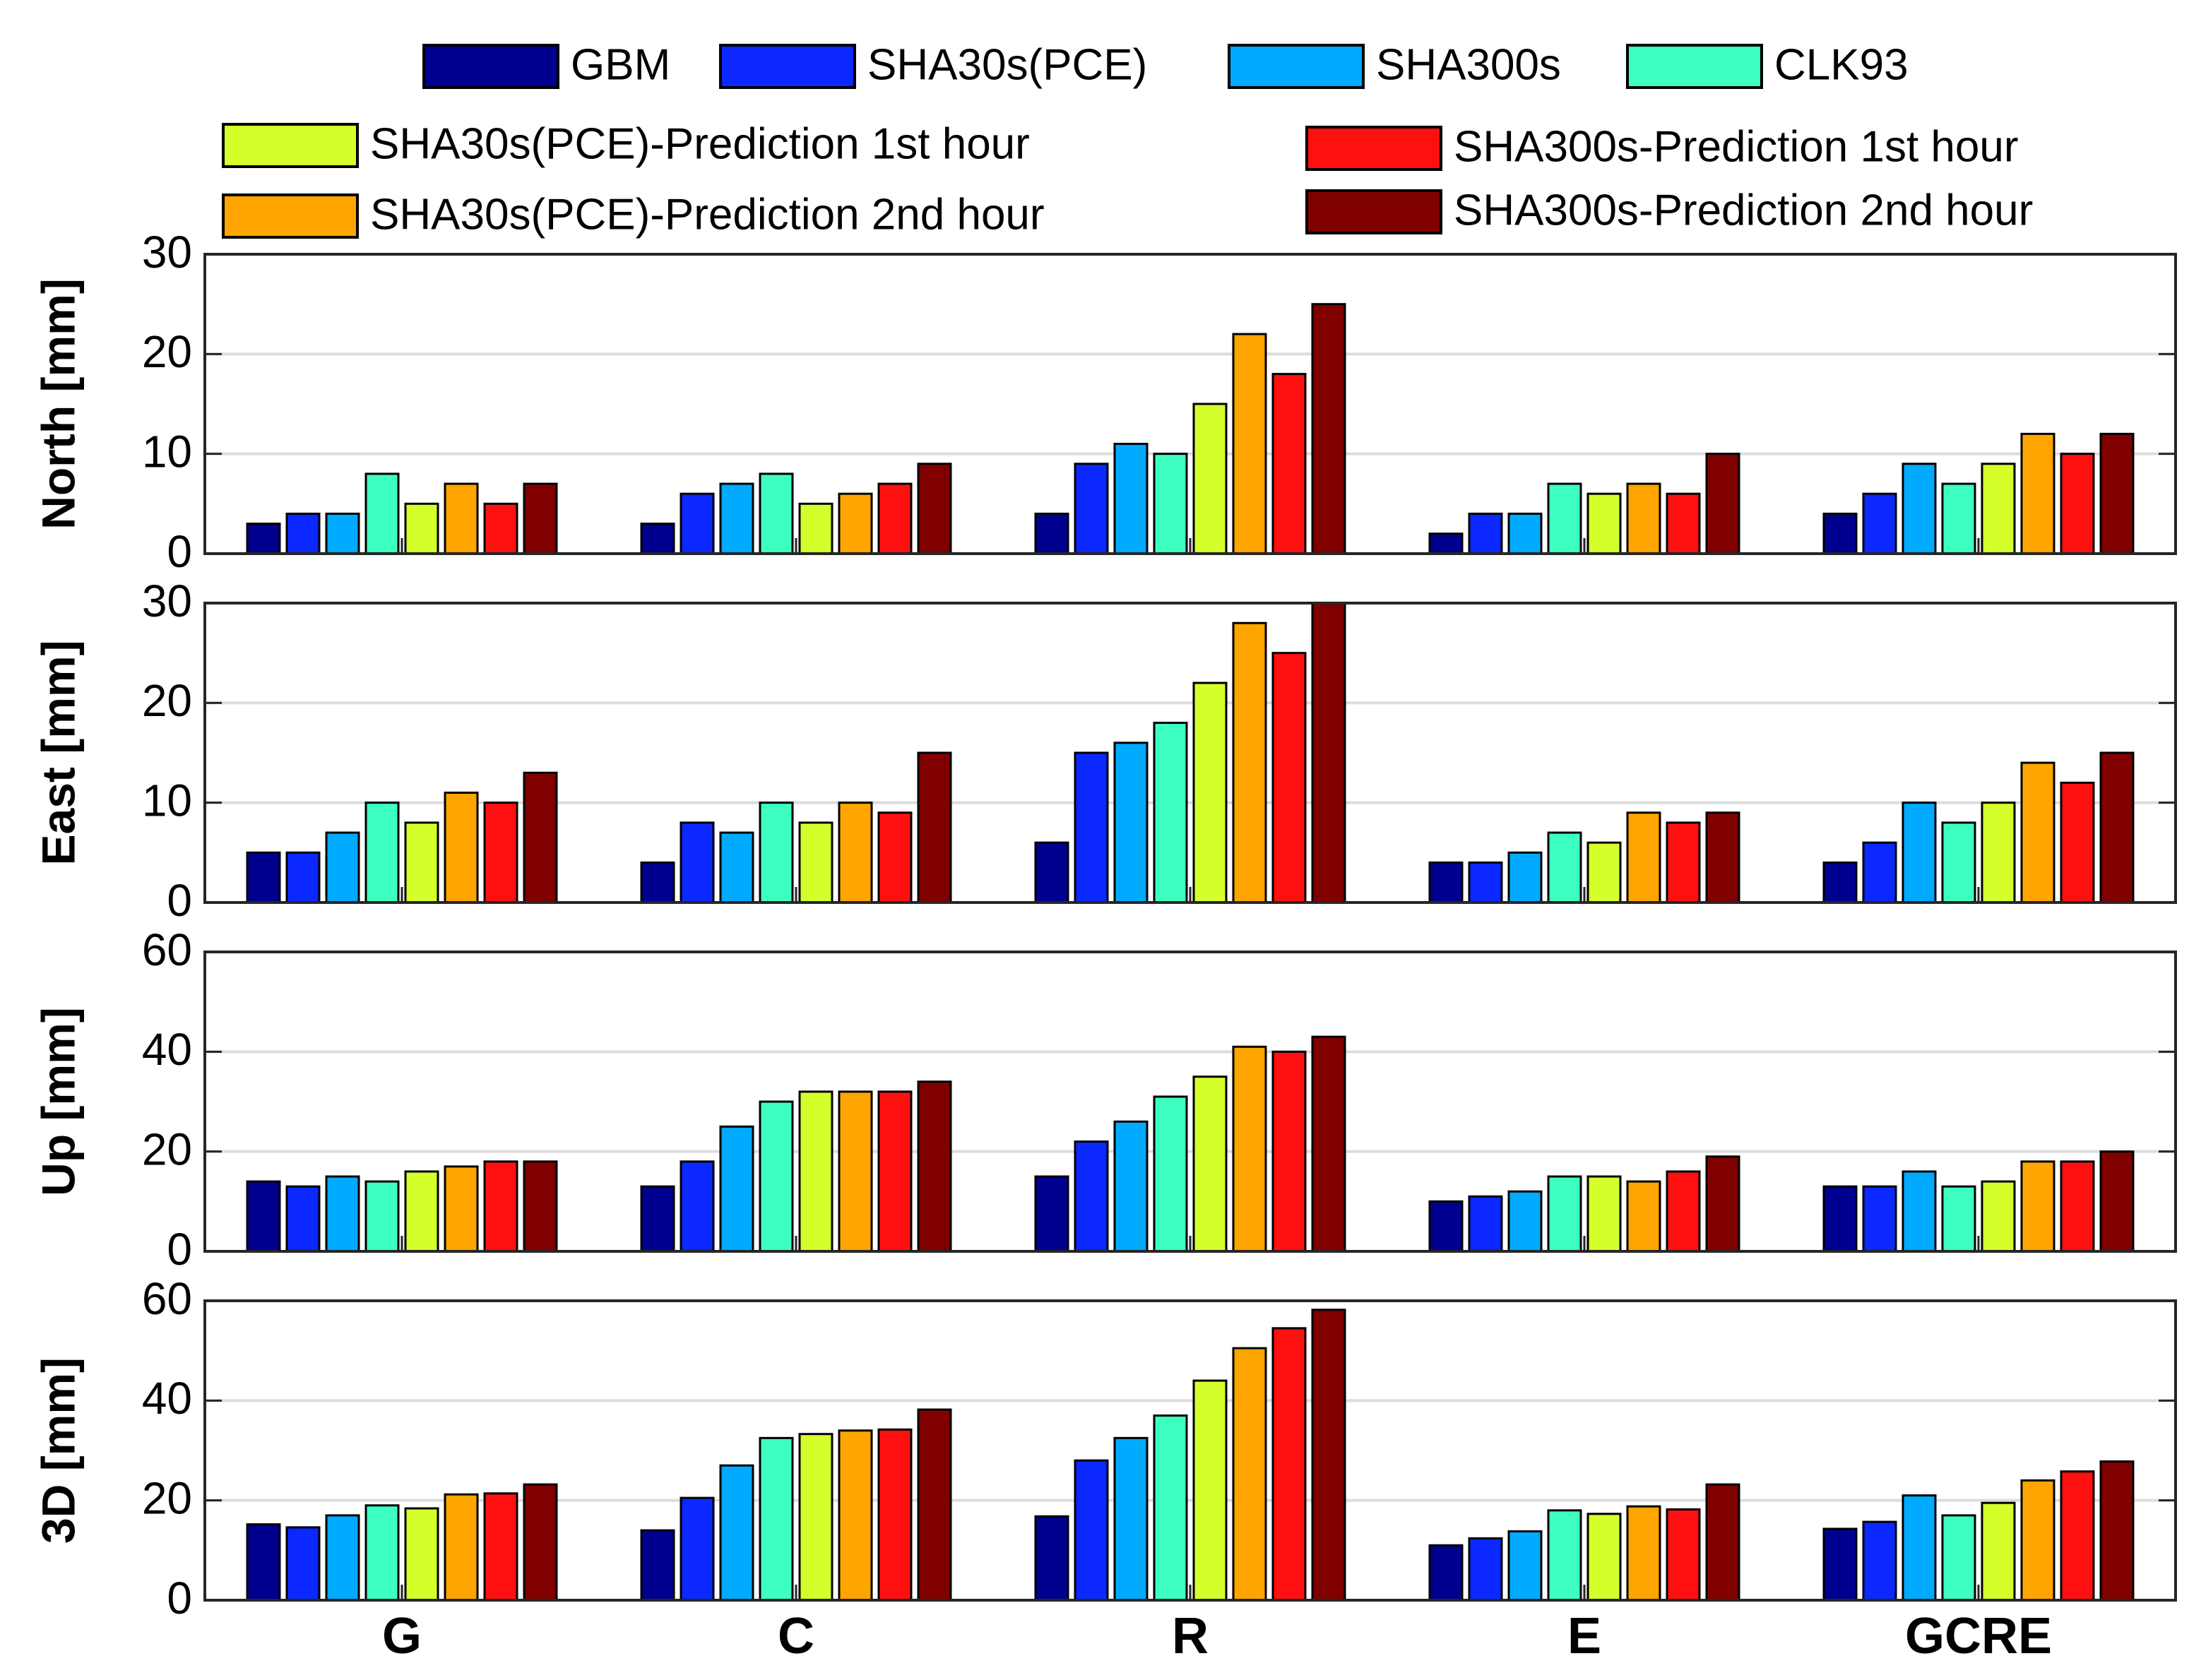  What do you see at coordinates (1007, 64) in the screenshot?
I see `legend-label: SHA30s(PCE)` at bounding box center [1007, 64].